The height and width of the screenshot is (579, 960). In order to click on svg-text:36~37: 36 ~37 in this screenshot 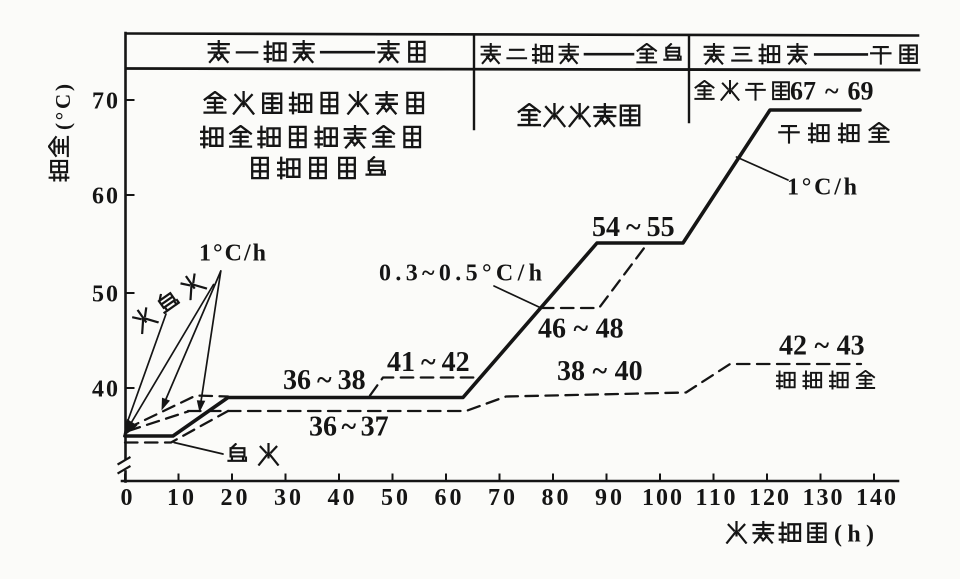, I will do `click(349, 427)`.